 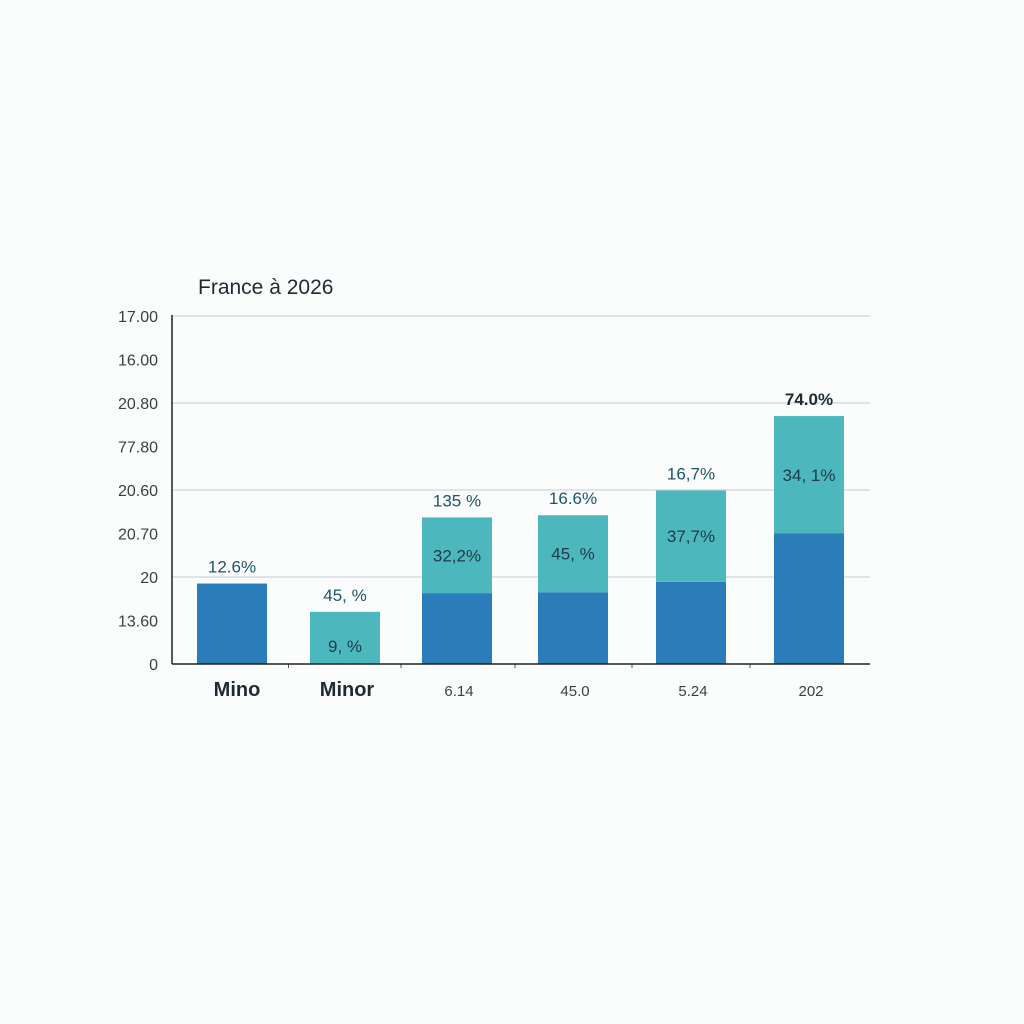 What do you see at coordinates (138, 404) in the screenshot?
I see `y-tick-label: 20.80` at bounding box center [138, 404].